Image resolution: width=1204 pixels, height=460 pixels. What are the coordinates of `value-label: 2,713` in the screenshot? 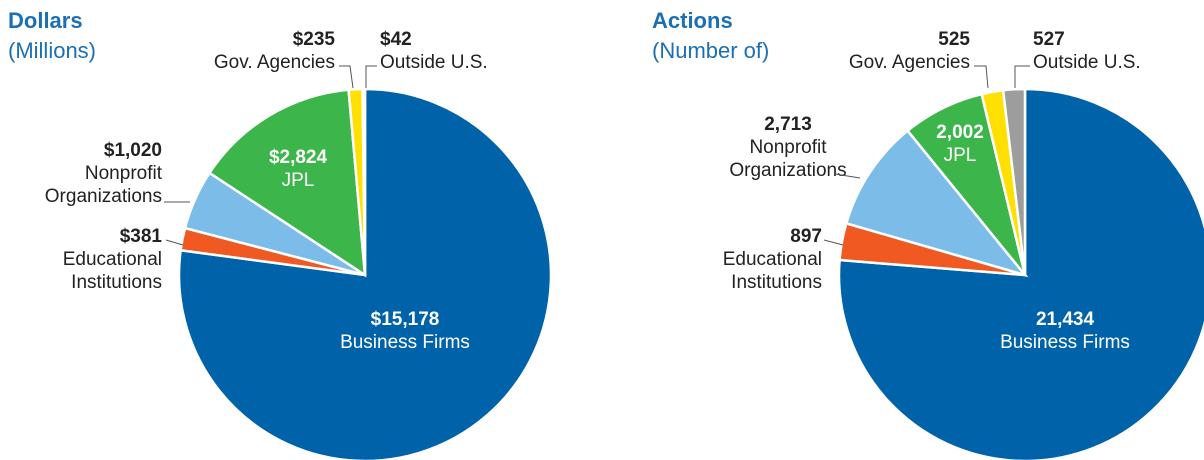 It's located at (788, 124).